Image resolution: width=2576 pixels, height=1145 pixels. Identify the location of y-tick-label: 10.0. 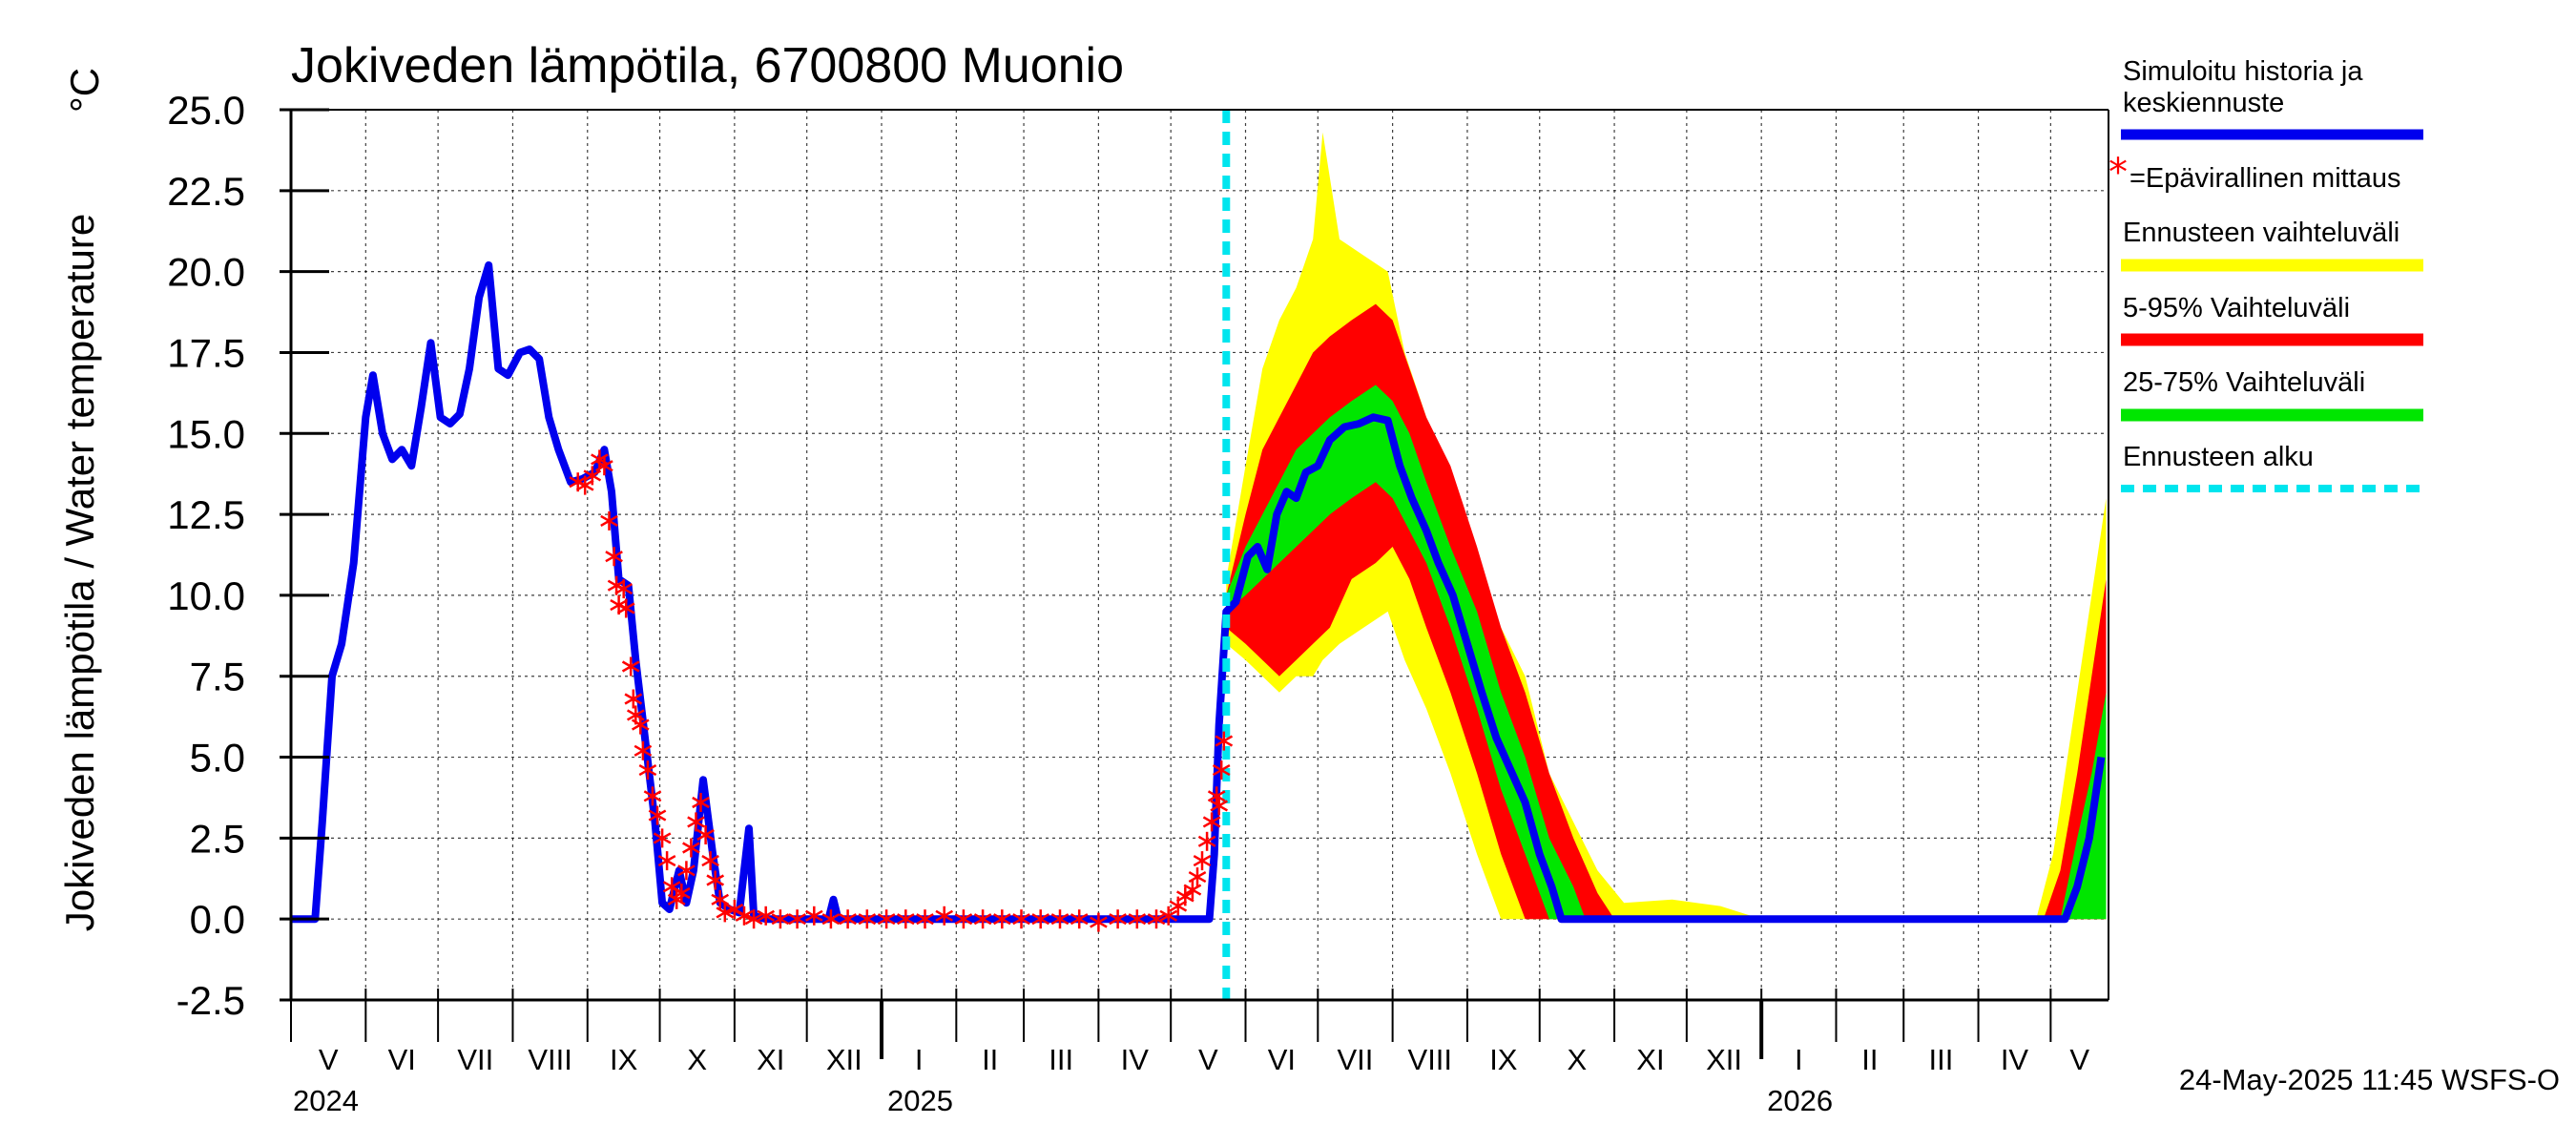
(206, 596).